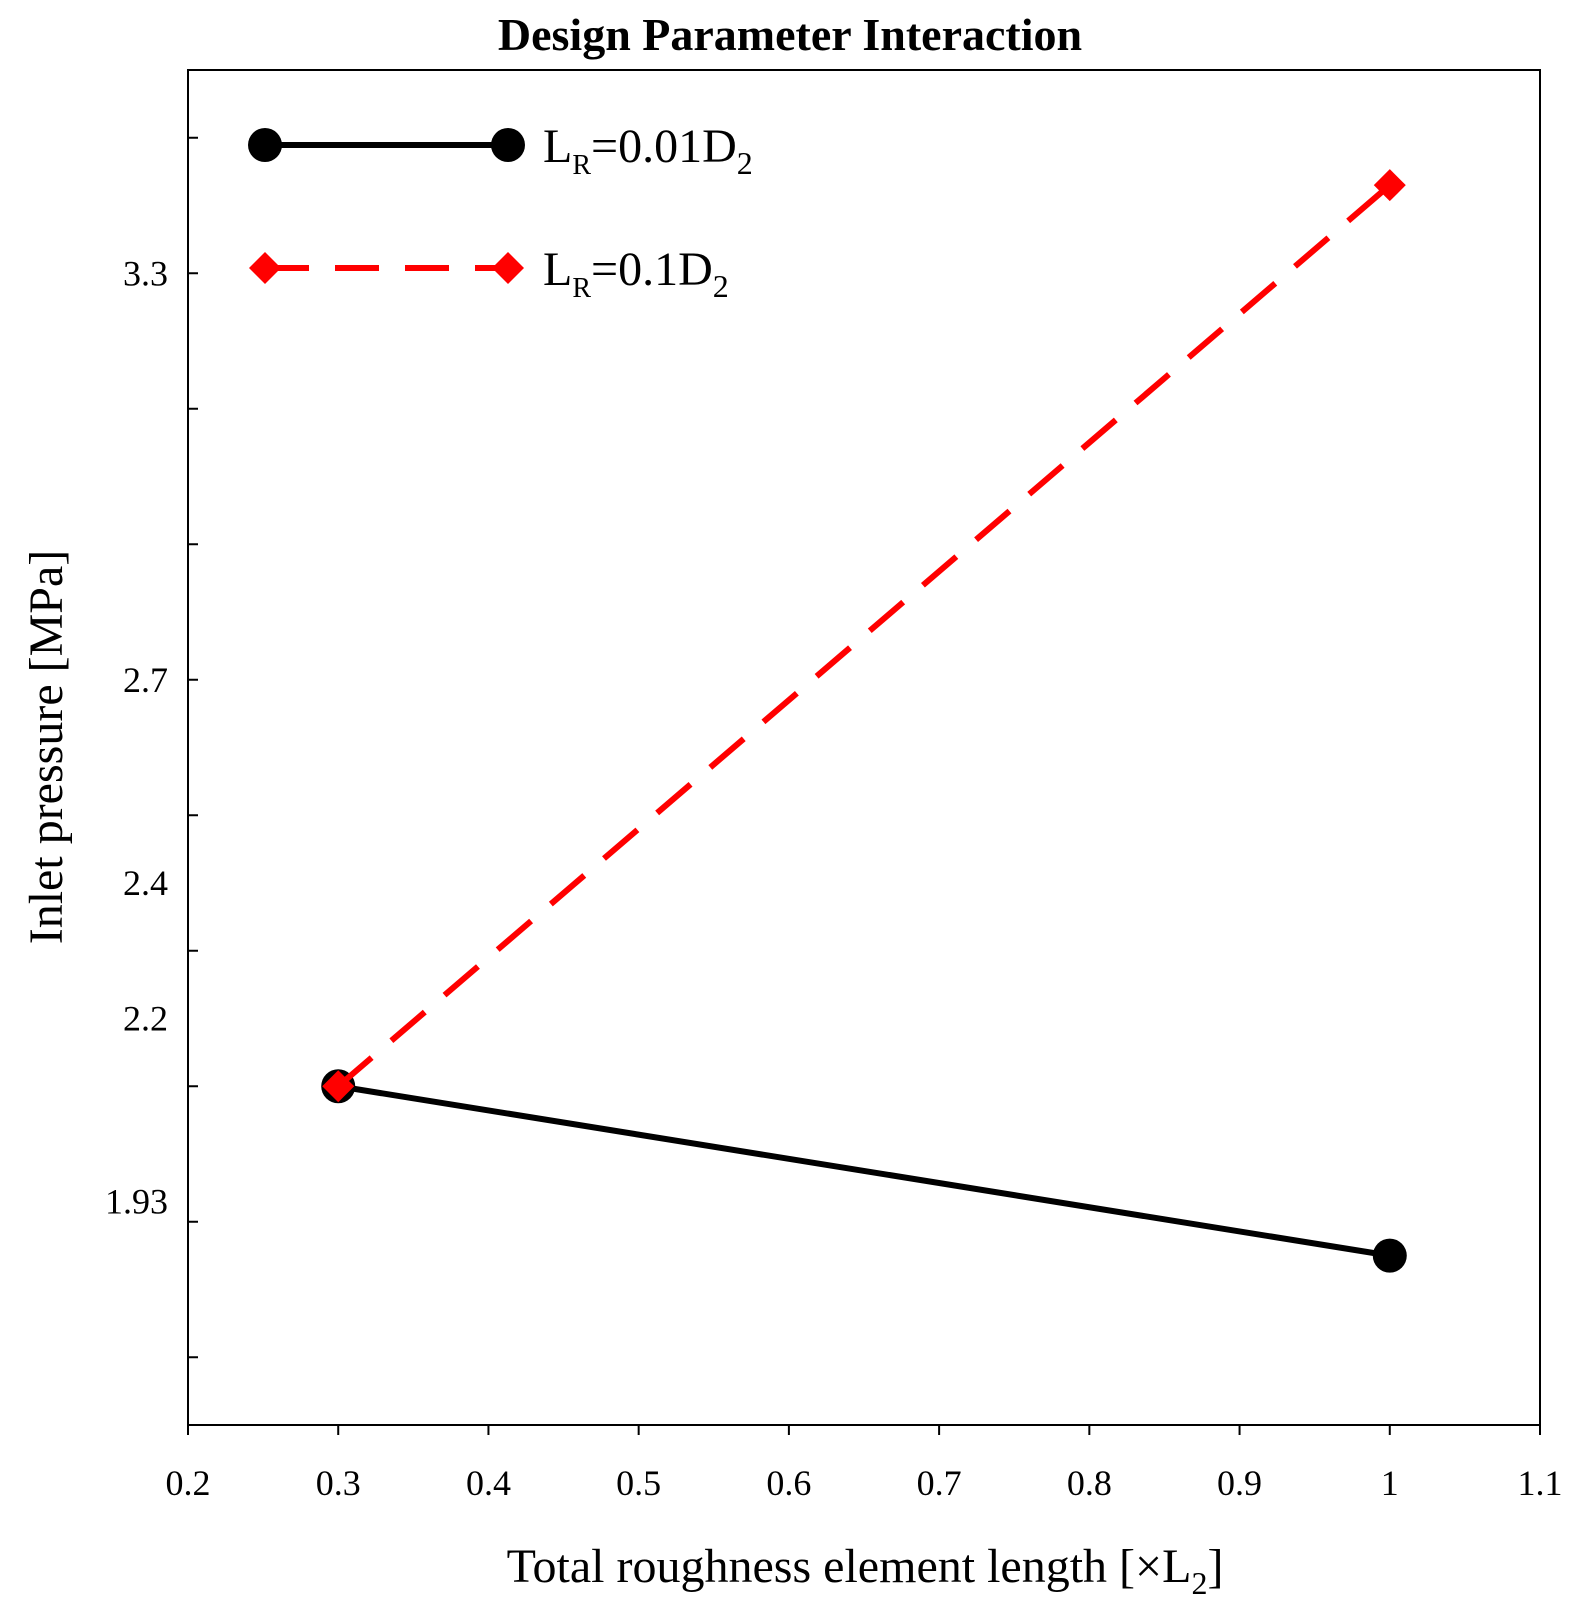 The width and height of the screenshot is (1572, 1602). What do you see at coordinates (939, 1483) in the screenshot?
I see `x-tick-label: 0.7` at bounding box center [939, 1483].